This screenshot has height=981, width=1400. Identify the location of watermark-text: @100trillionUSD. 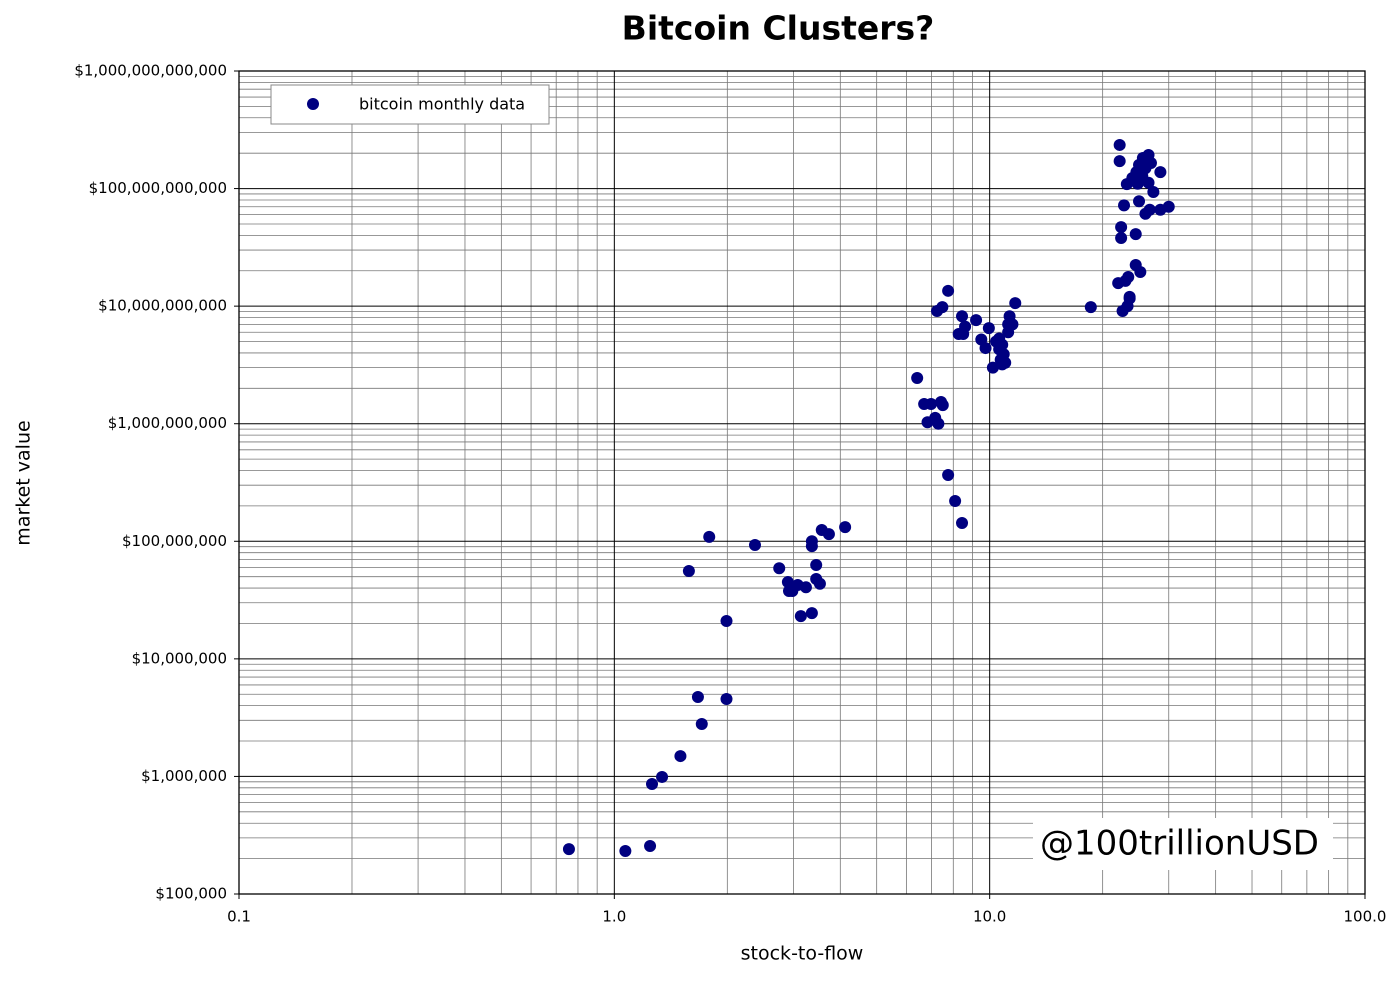
(1179, 844).